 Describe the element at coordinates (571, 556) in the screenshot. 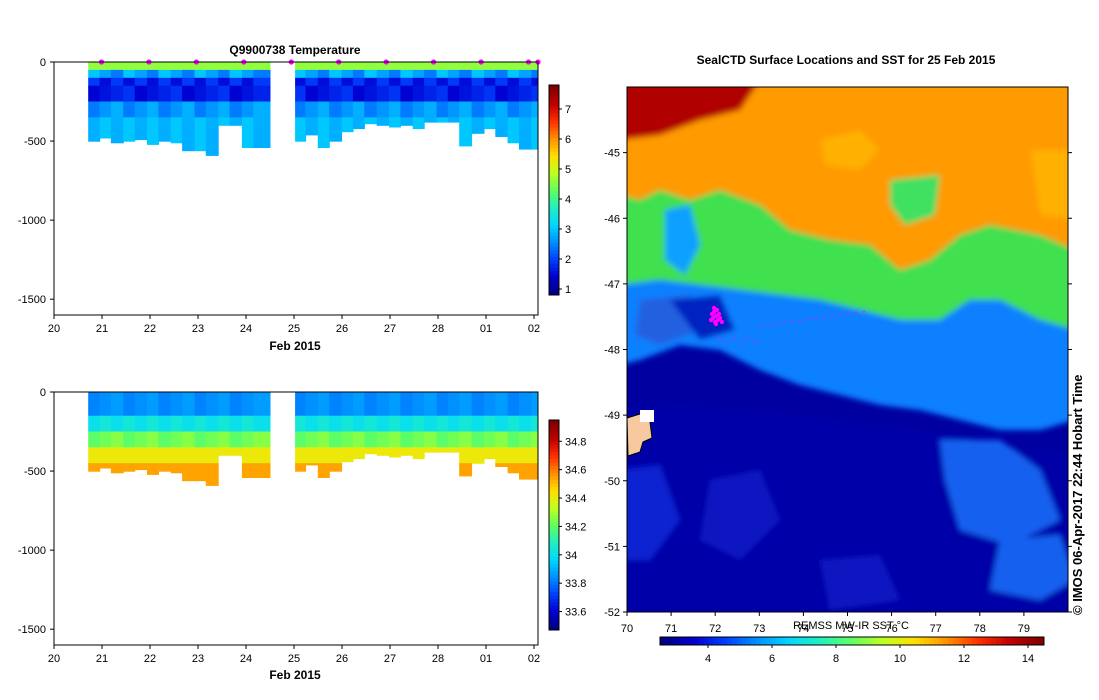

I see `colorbar-tick-label: 34` at that location.